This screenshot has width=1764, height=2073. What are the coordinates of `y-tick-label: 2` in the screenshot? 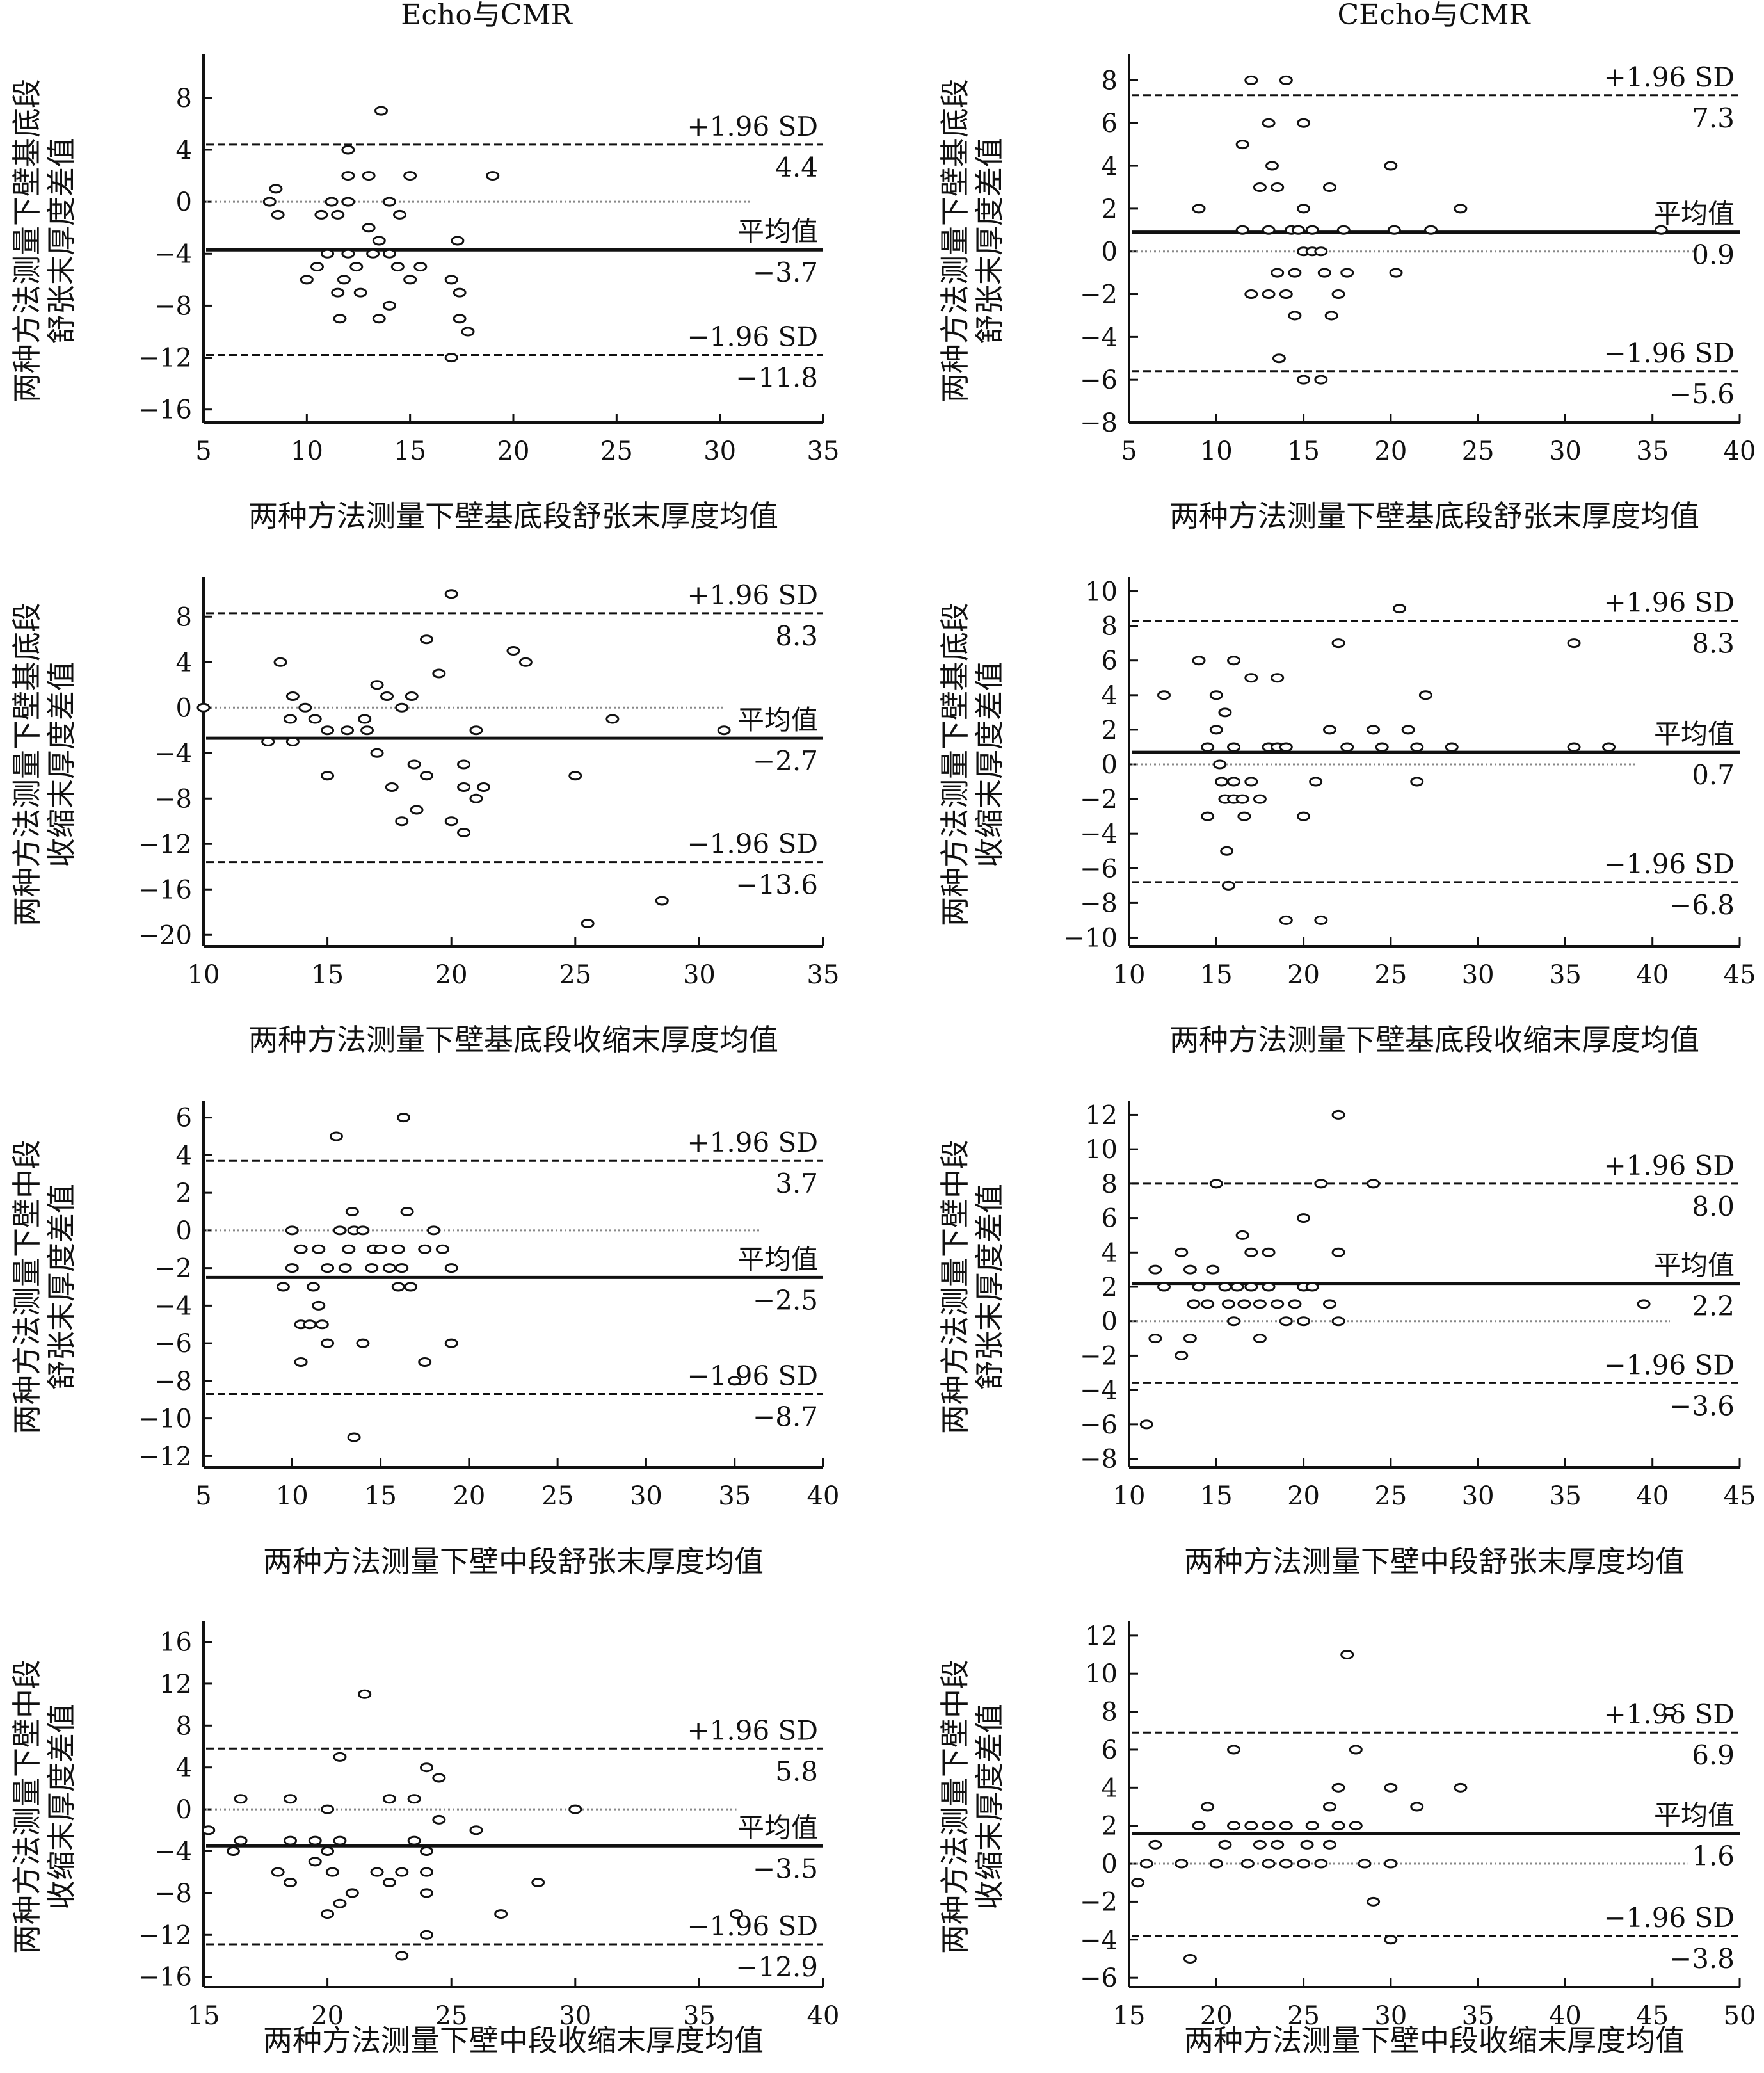 It's located at (184, 1193).